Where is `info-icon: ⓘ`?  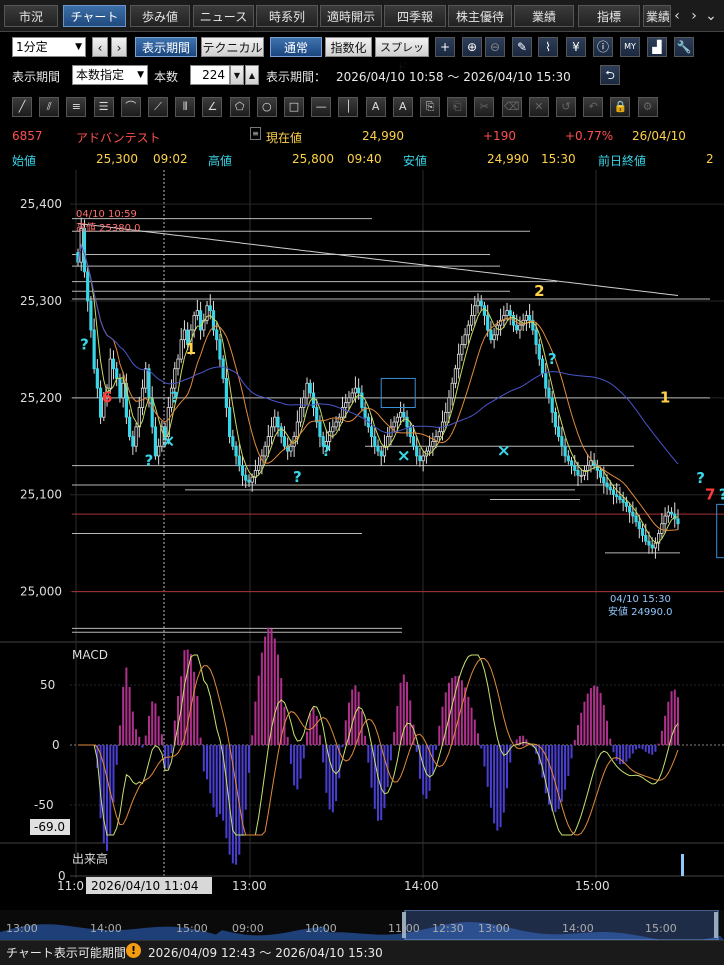
info-icon: ⓘ is located at coordinates (603, 47).